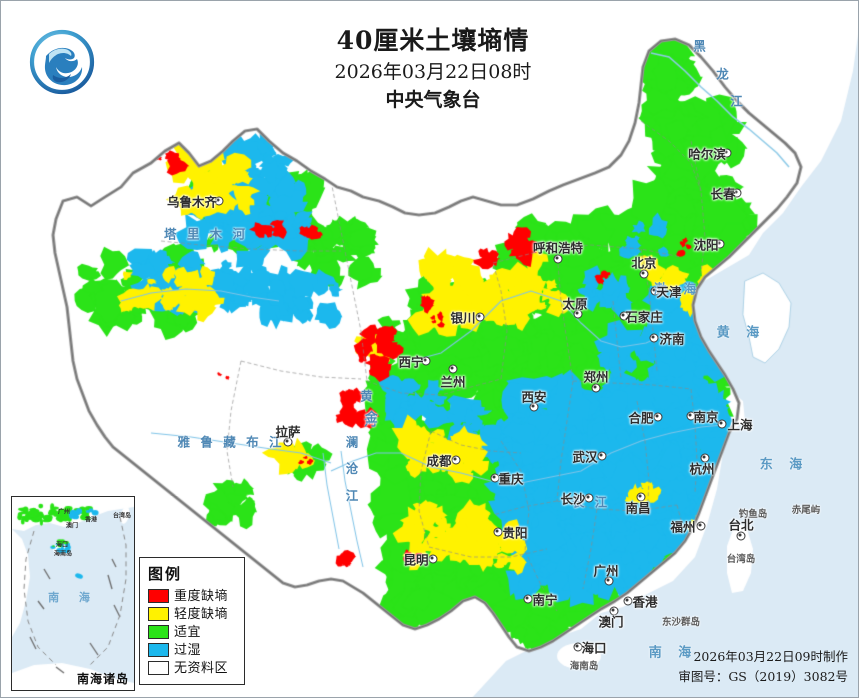  I want to click on credits-block: 2026年03月22日09时制作 审图号：GS（2019）3082号, so click(763, 666).